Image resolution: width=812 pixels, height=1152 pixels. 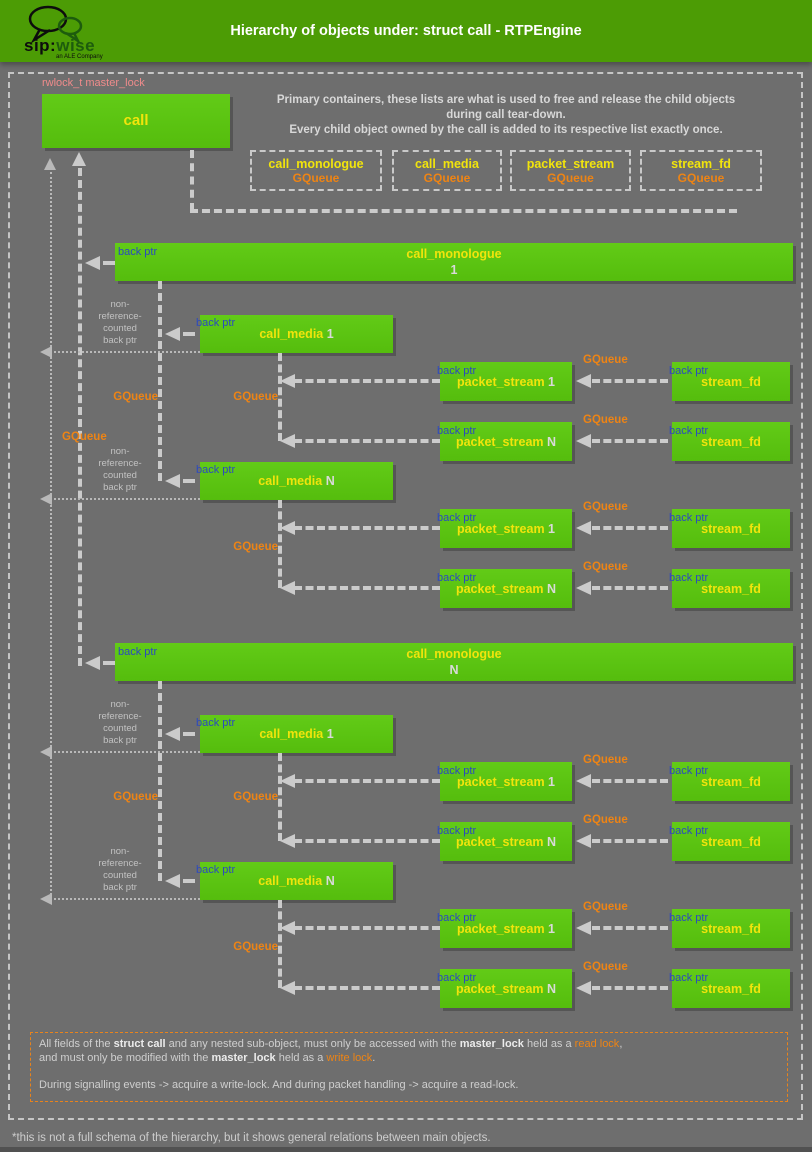 I want to click on container-bus-horizontal-line, so click(x=463, y=211).